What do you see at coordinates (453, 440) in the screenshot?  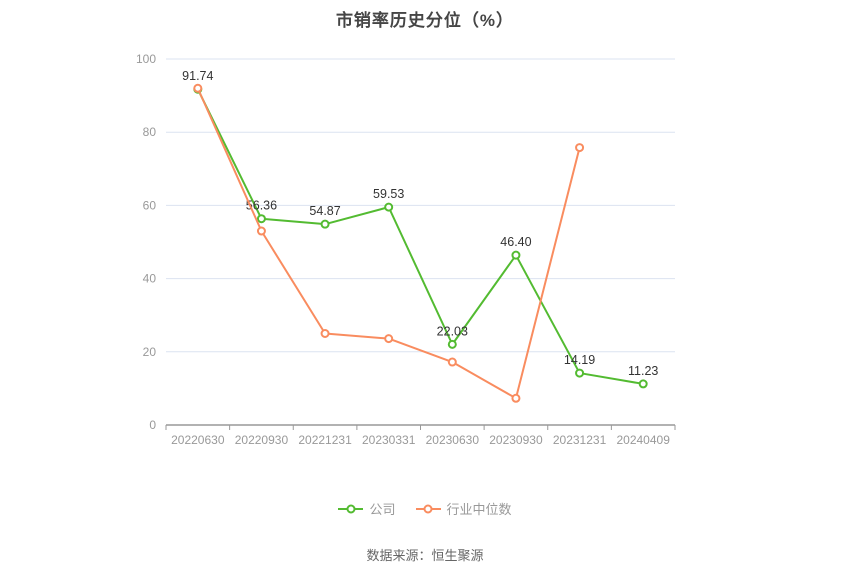 I see `x-axis-tick-label: 20230630` at bounding box center [453, 440].